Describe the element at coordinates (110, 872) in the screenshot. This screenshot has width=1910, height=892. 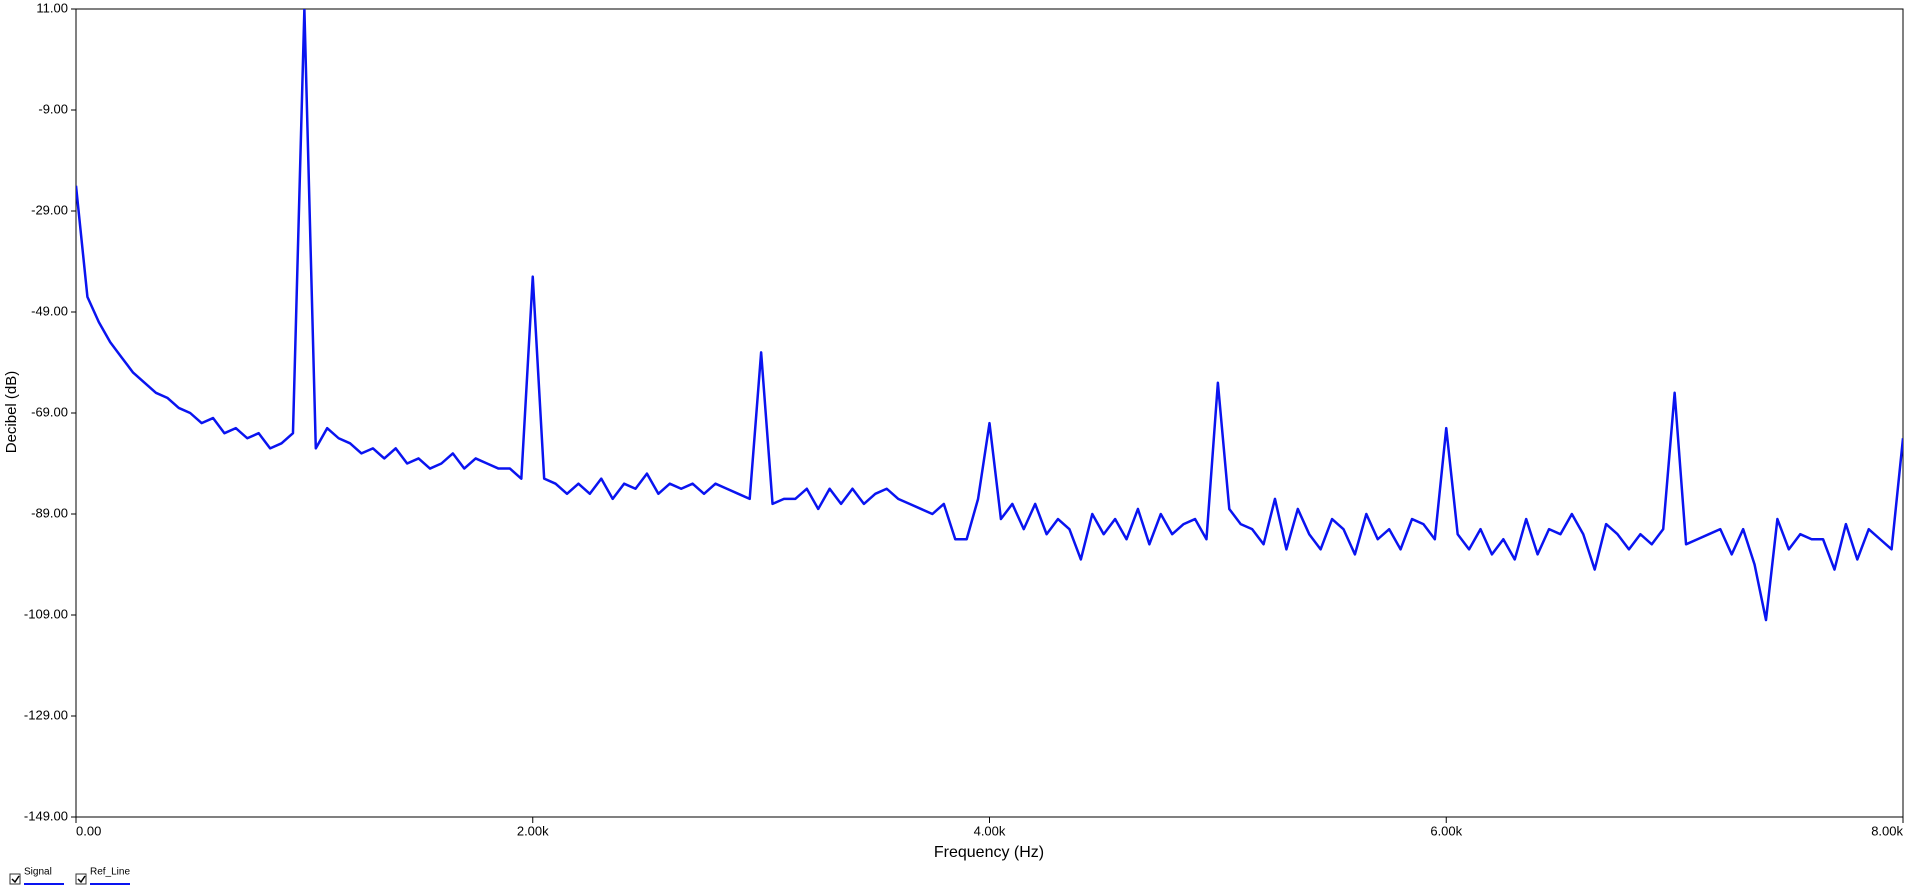
I see `legend-label: Ref_Line` at that location.